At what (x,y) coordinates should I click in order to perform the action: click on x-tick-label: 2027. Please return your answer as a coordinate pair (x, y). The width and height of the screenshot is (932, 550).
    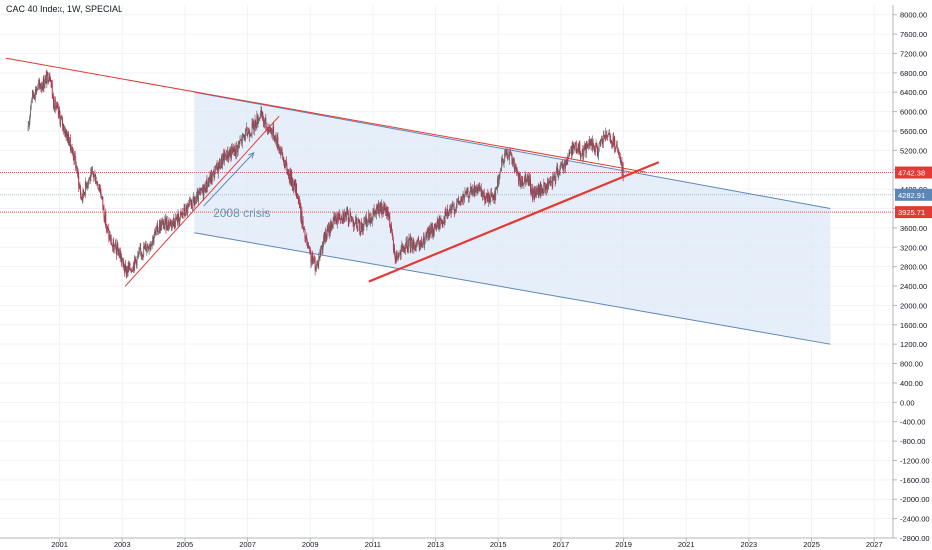
    Looking at the image, I should click on (874, 544).